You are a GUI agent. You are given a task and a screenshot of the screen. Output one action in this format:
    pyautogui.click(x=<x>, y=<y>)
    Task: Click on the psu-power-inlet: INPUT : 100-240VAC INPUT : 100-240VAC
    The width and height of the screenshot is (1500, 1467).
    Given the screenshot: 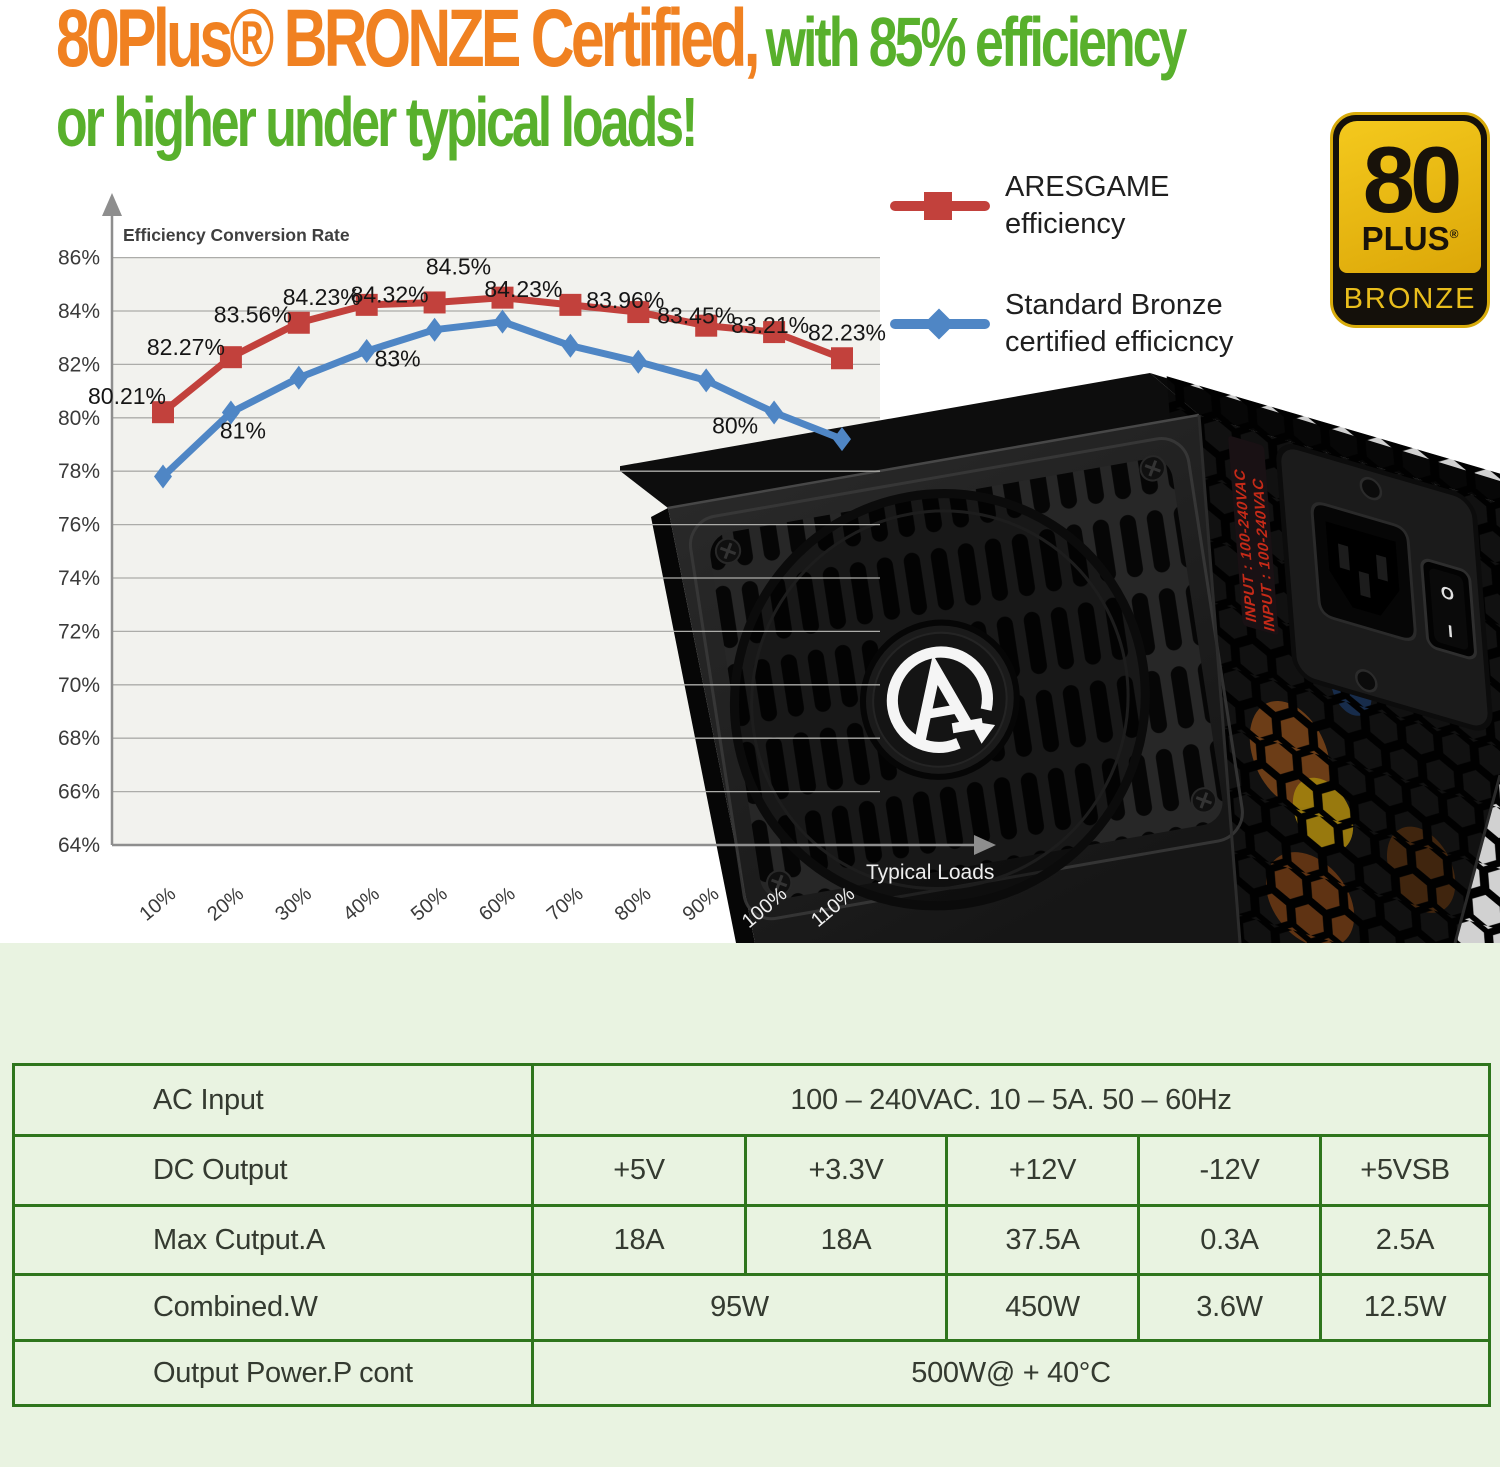 What is the action you would take?
    pyautogui.click(x=1360, y=583)
    